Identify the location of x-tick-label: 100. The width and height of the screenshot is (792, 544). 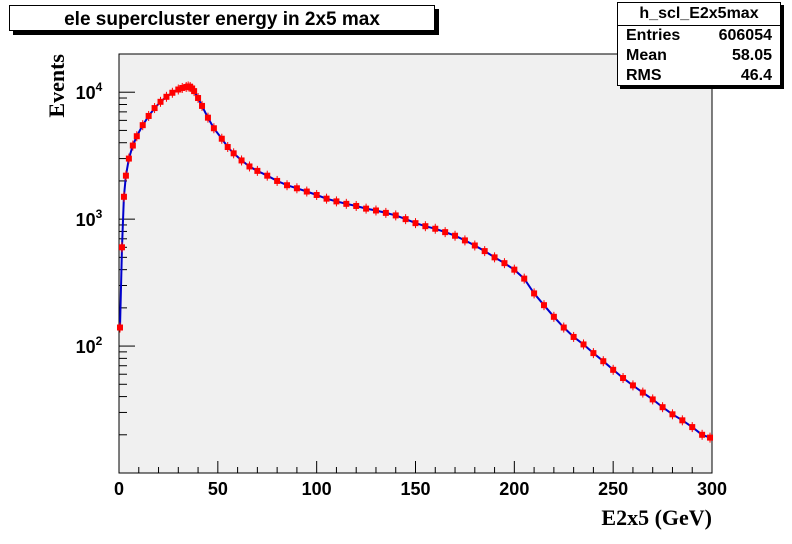
(317, 489).